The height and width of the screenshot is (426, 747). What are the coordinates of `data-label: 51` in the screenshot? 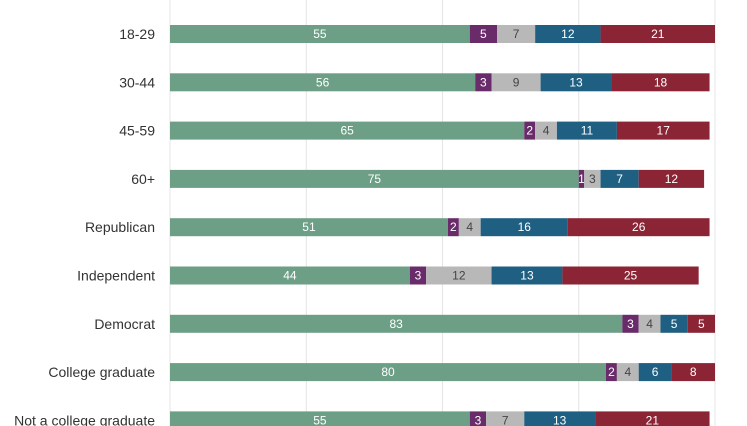 It's located at (309, 227).